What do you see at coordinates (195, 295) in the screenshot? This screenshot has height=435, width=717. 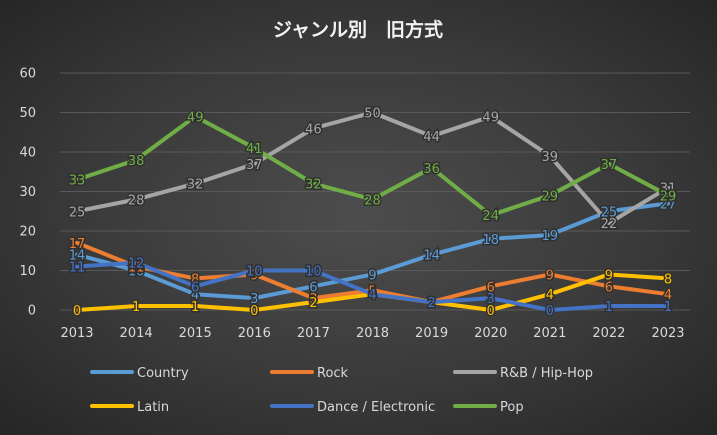 I see `data-label-country: 4` at bounding box center [195, 295].